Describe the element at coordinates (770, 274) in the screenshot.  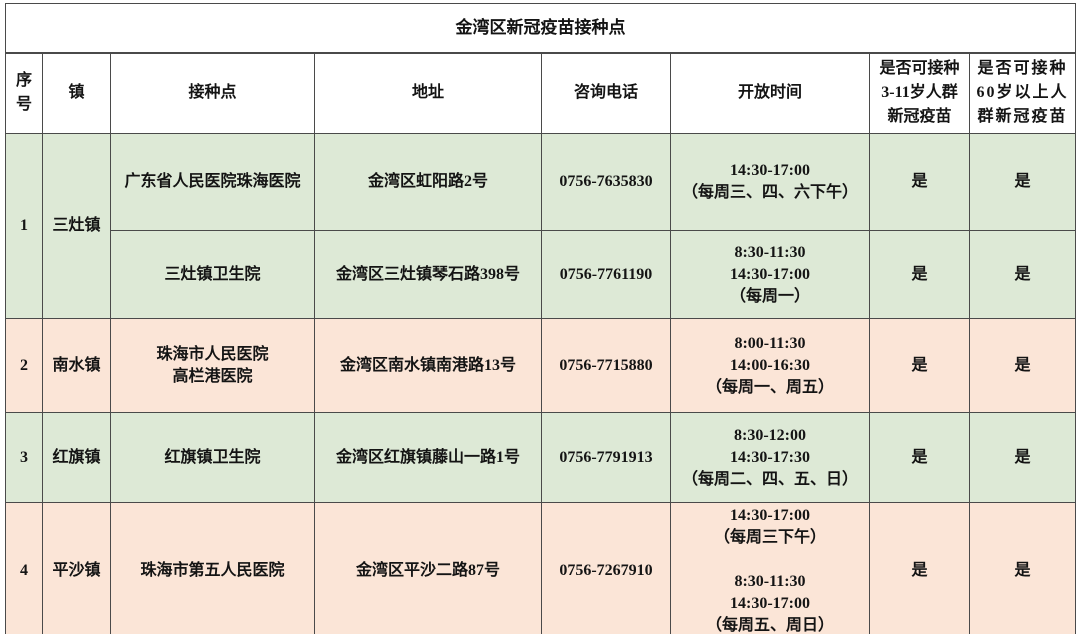
I see `cell-hours: 8:30-11:30 14:30-17:00 （每周一）` at that location.